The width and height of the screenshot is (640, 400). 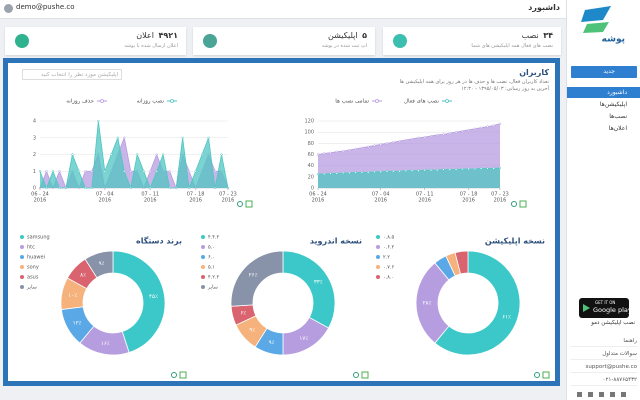 I want to click on legend-label: سایر, so click(x=212, y=288).